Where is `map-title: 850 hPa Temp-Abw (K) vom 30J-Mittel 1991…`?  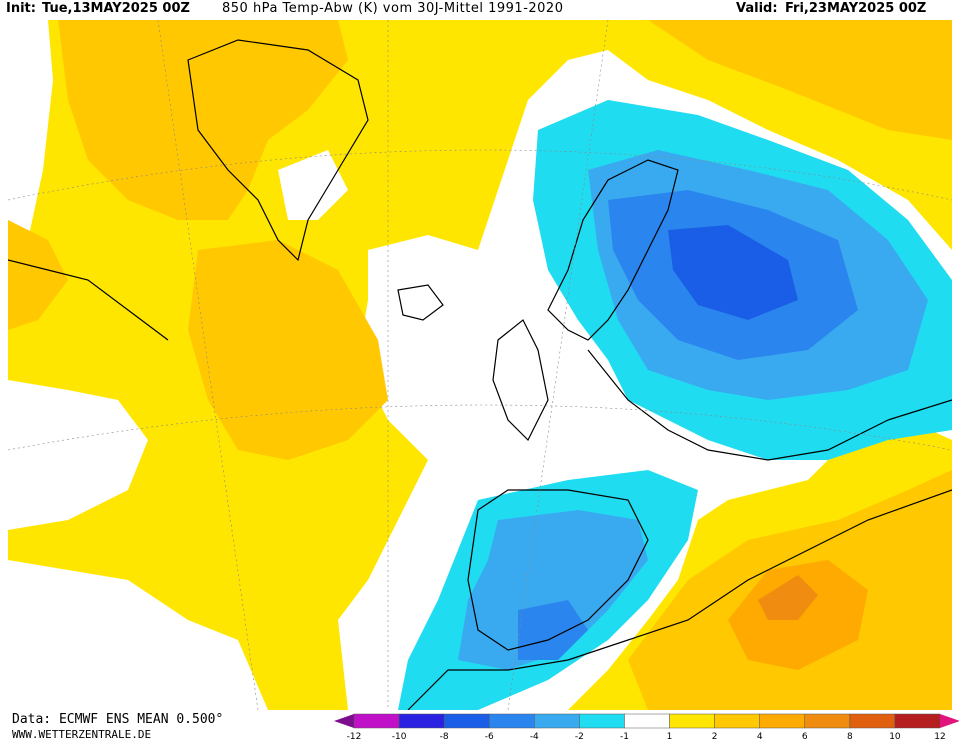
map-title: 850 hPa Temp-Abw (K) vom 30J-Mittel 1991… is located at coordinates (393, 8).